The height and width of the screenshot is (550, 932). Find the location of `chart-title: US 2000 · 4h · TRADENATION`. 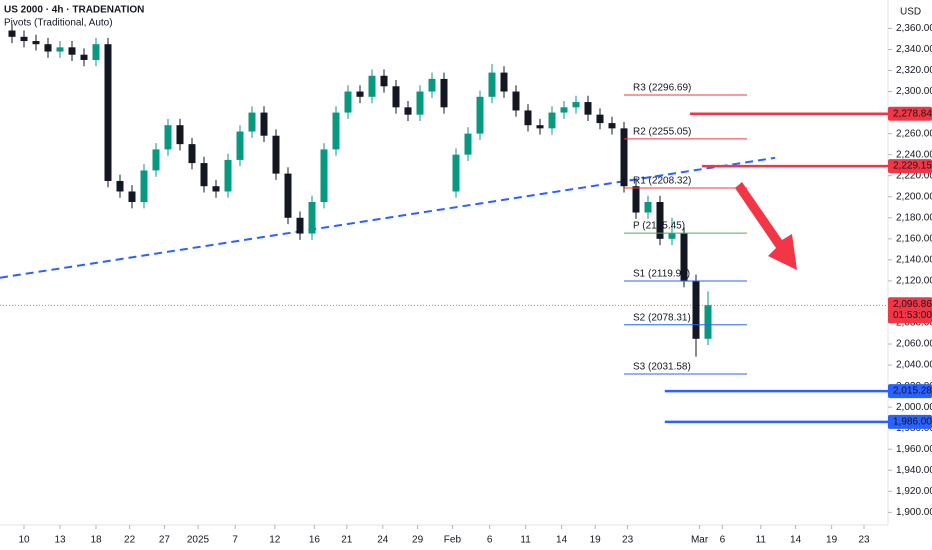

chart-title: US 2000 · 4h · TRADENATION is located at coordinates (74, 10).